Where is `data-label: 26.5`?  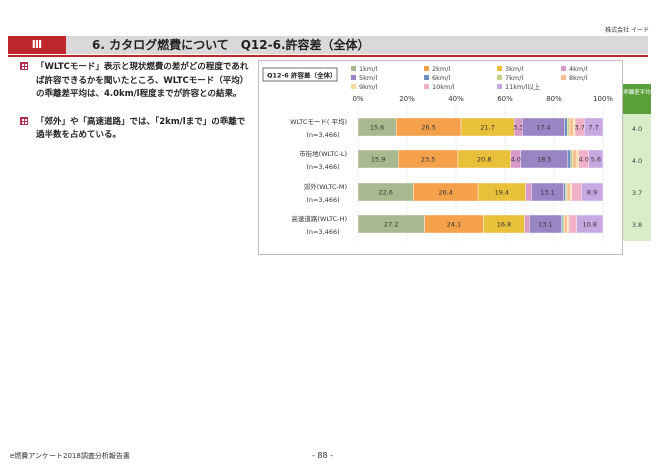
data-label: 26.5 is located at coordinates (428, 128).